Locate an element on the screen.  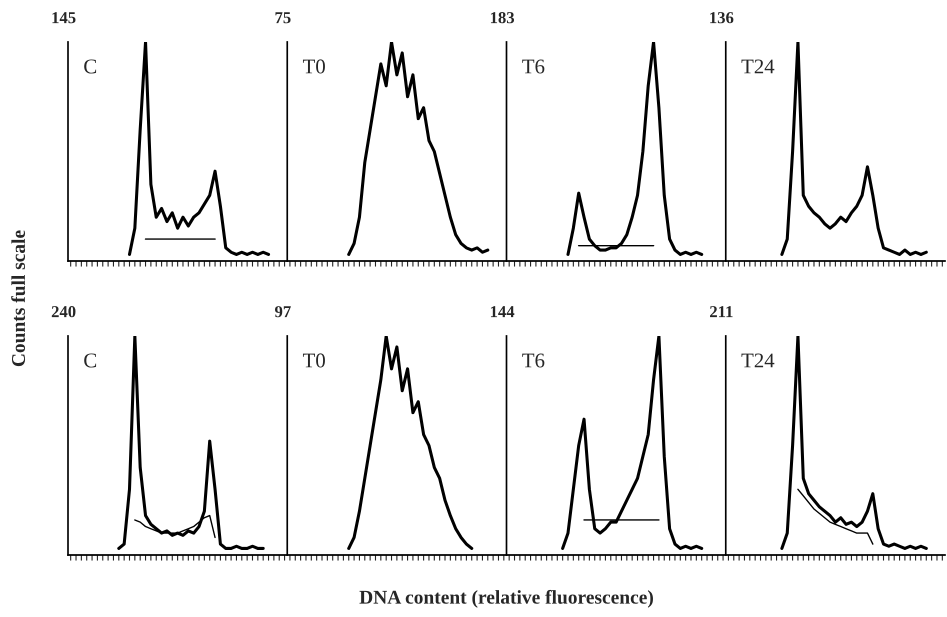
text: 75 is located at coordinates (283, 18).